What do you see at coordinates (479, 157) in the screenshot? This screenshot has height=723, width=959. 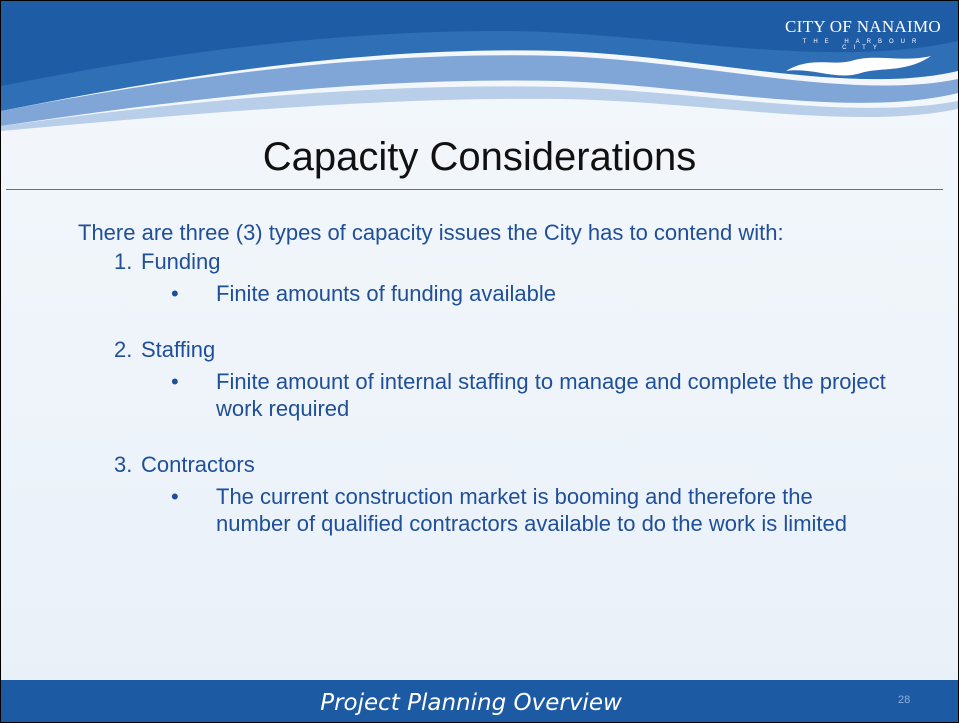 I see `slide-title: Capacity Considerations` at bounding box center [479, 157].